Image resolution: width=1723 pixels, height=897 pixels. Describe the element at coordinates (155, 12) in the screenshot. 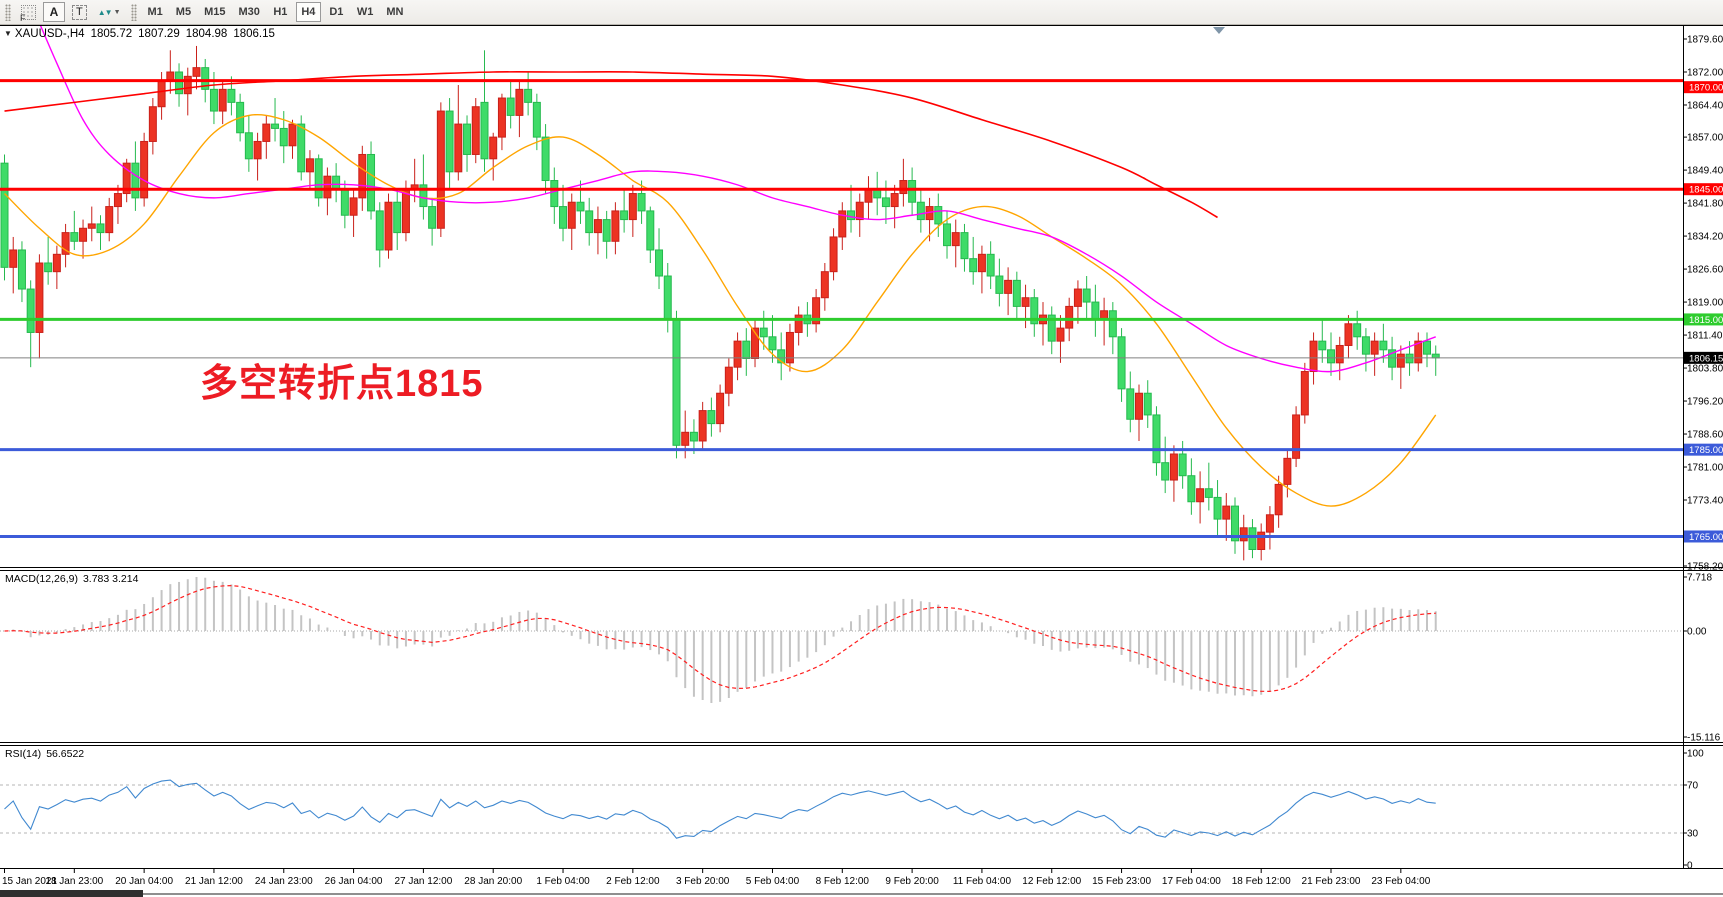

I see `timeframe-button-m1: M1` at that location.